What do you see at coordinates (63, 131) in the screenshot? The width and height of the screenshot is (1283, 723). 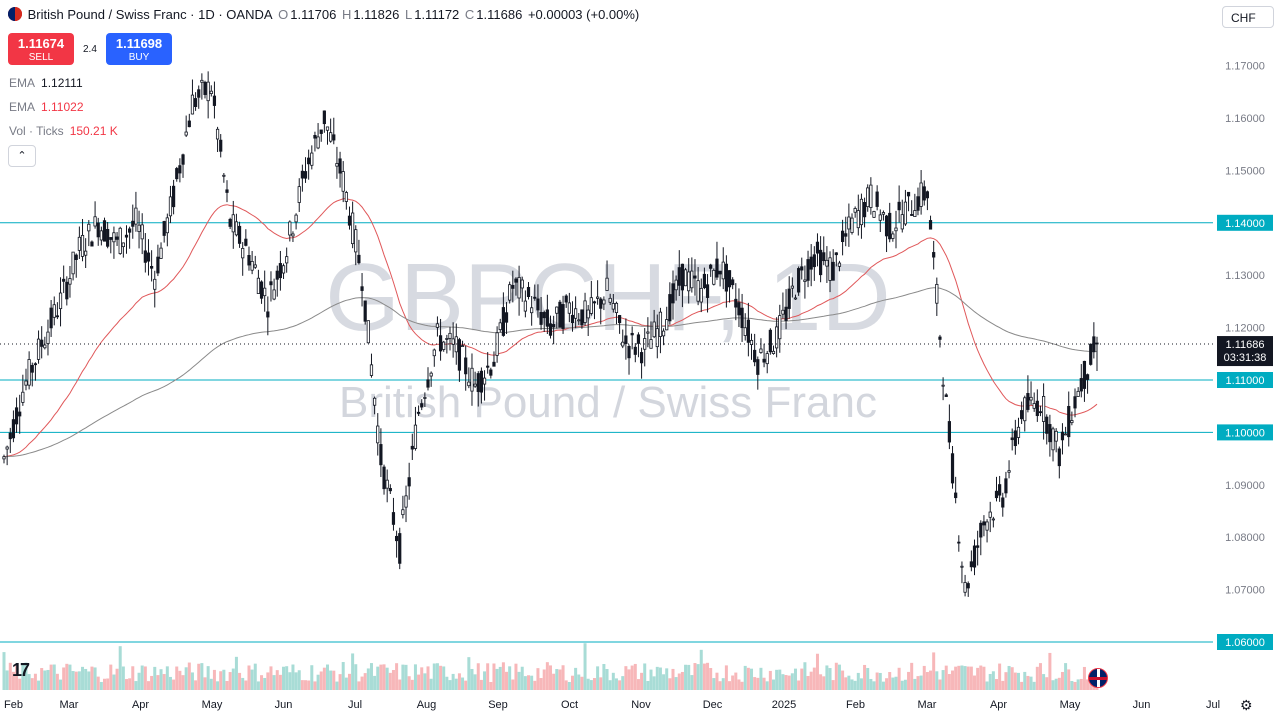 I see `indicator-volume: Vol · Ticks 150.21 K` at bounding box center [63, 131].